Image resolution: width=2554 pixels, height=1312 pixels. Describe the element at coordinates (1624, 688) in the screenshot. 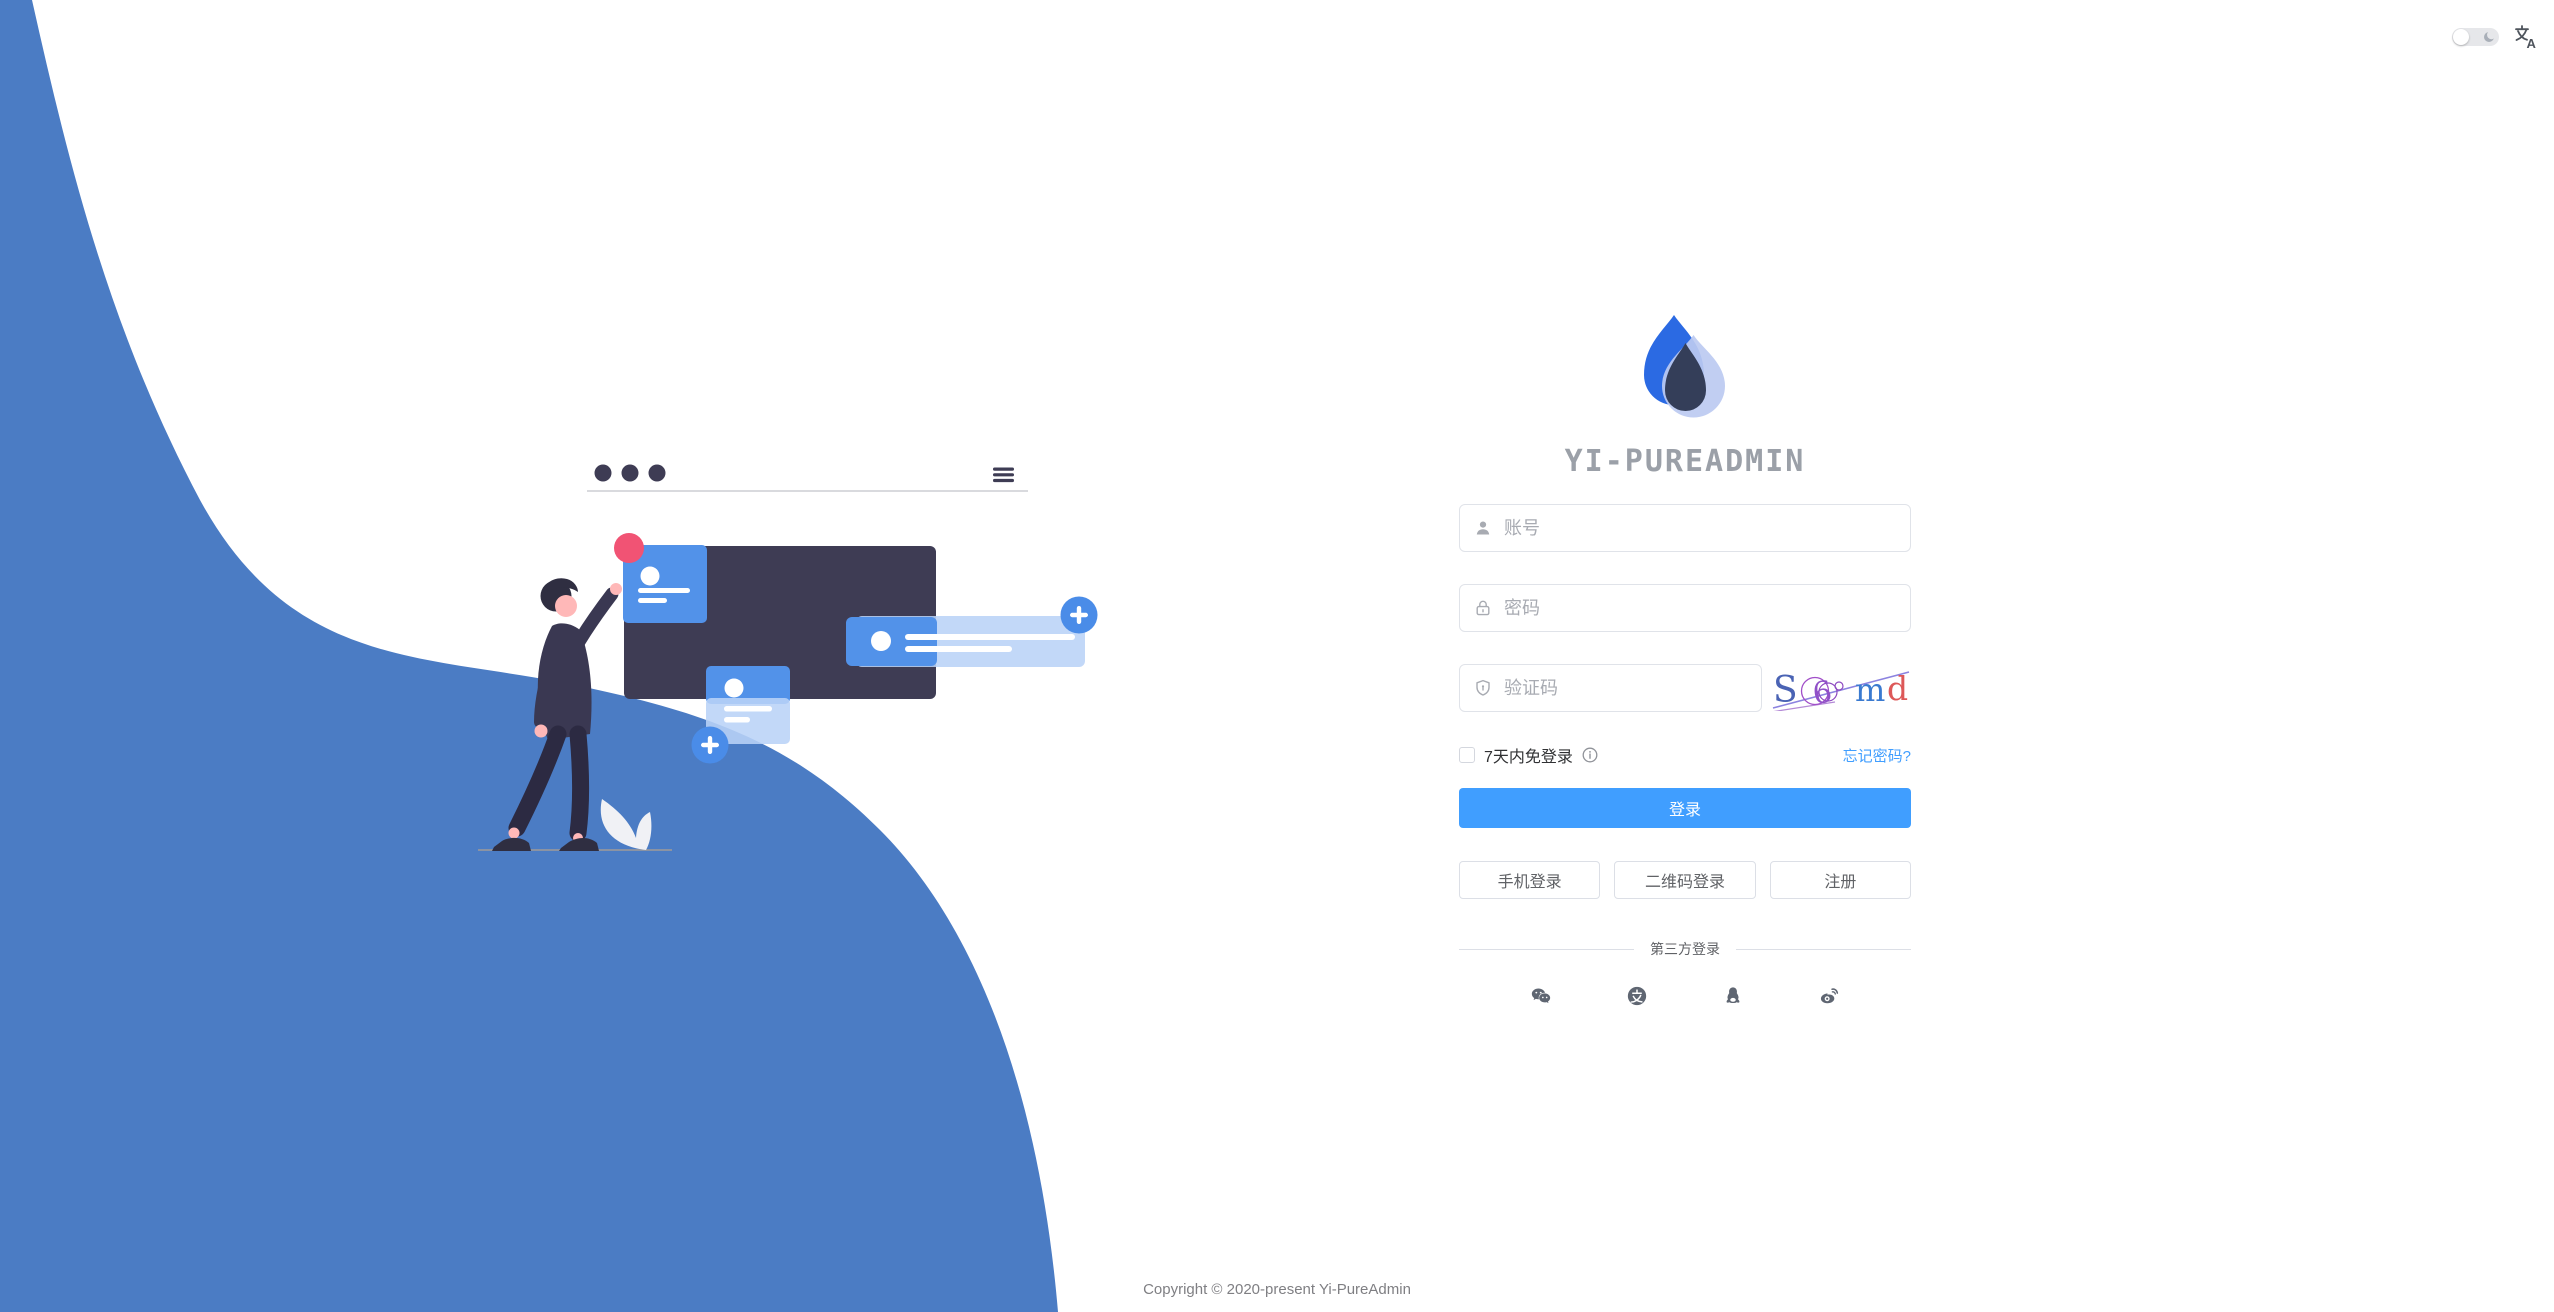

I see `captcha-input` at that location.